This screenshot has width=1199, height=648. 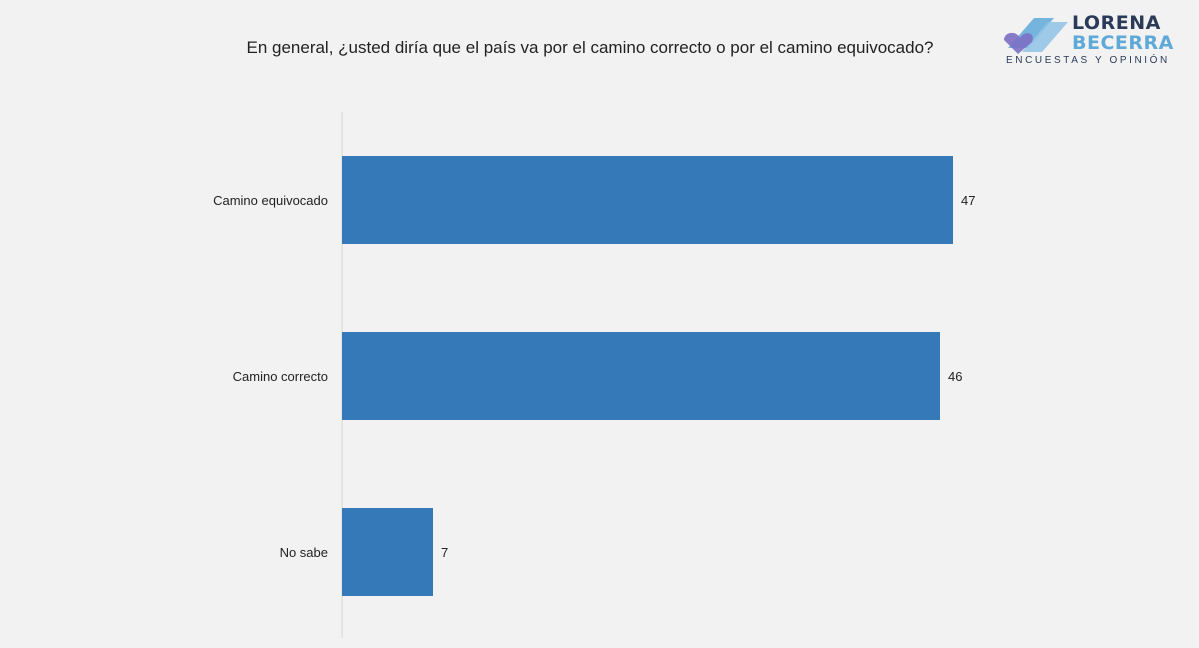 I want to click on brand-logo: LORENA BECERRA ENCUESTAS Y OPINIÓN, so click(x=1095, y=39).